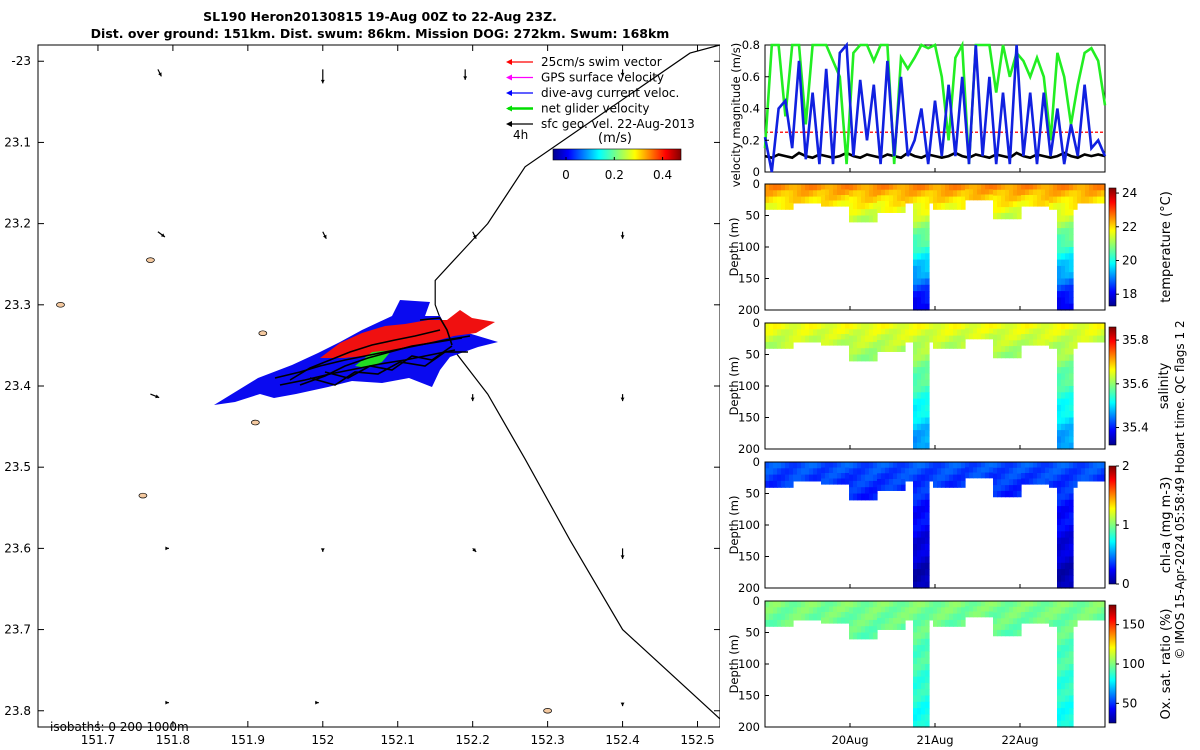 This screenshot has height=750, width=1200. What do you see at coordinates (622, 740) in the screenshot?
I see `map-xtick-label: 152.4` at bounding box center [622, 740].